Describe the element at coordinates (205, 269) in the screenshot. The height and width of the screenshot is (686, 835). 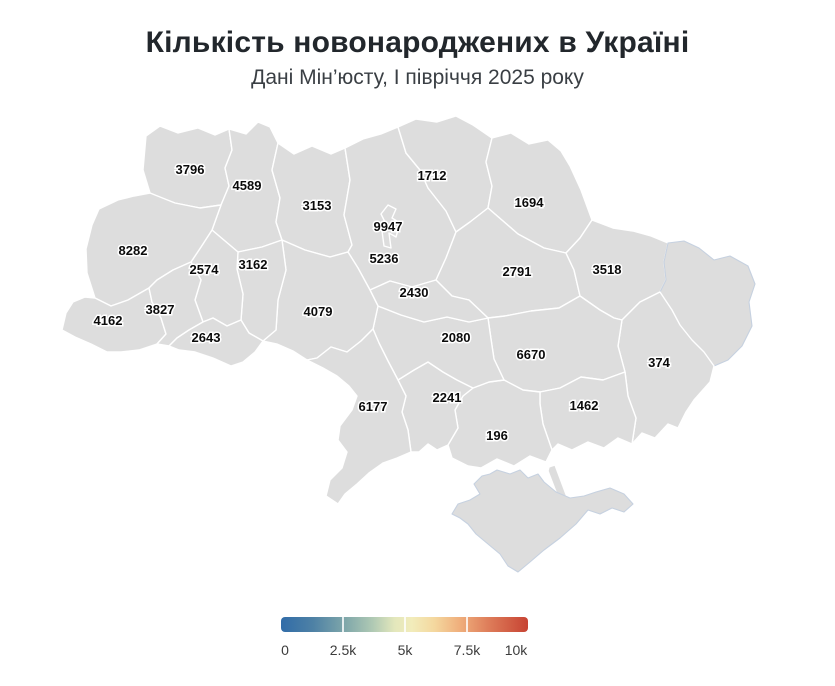
I see `value-label-ternopil: 2574` at that location.